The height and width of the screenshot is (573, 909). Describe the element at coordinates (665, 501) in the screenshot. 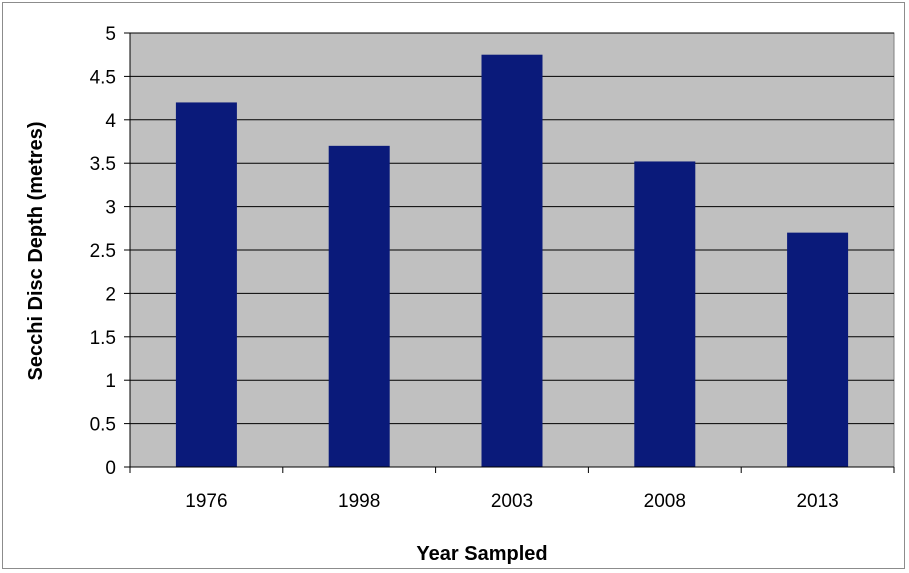

I see `x-tick-label: 2008` at that location.